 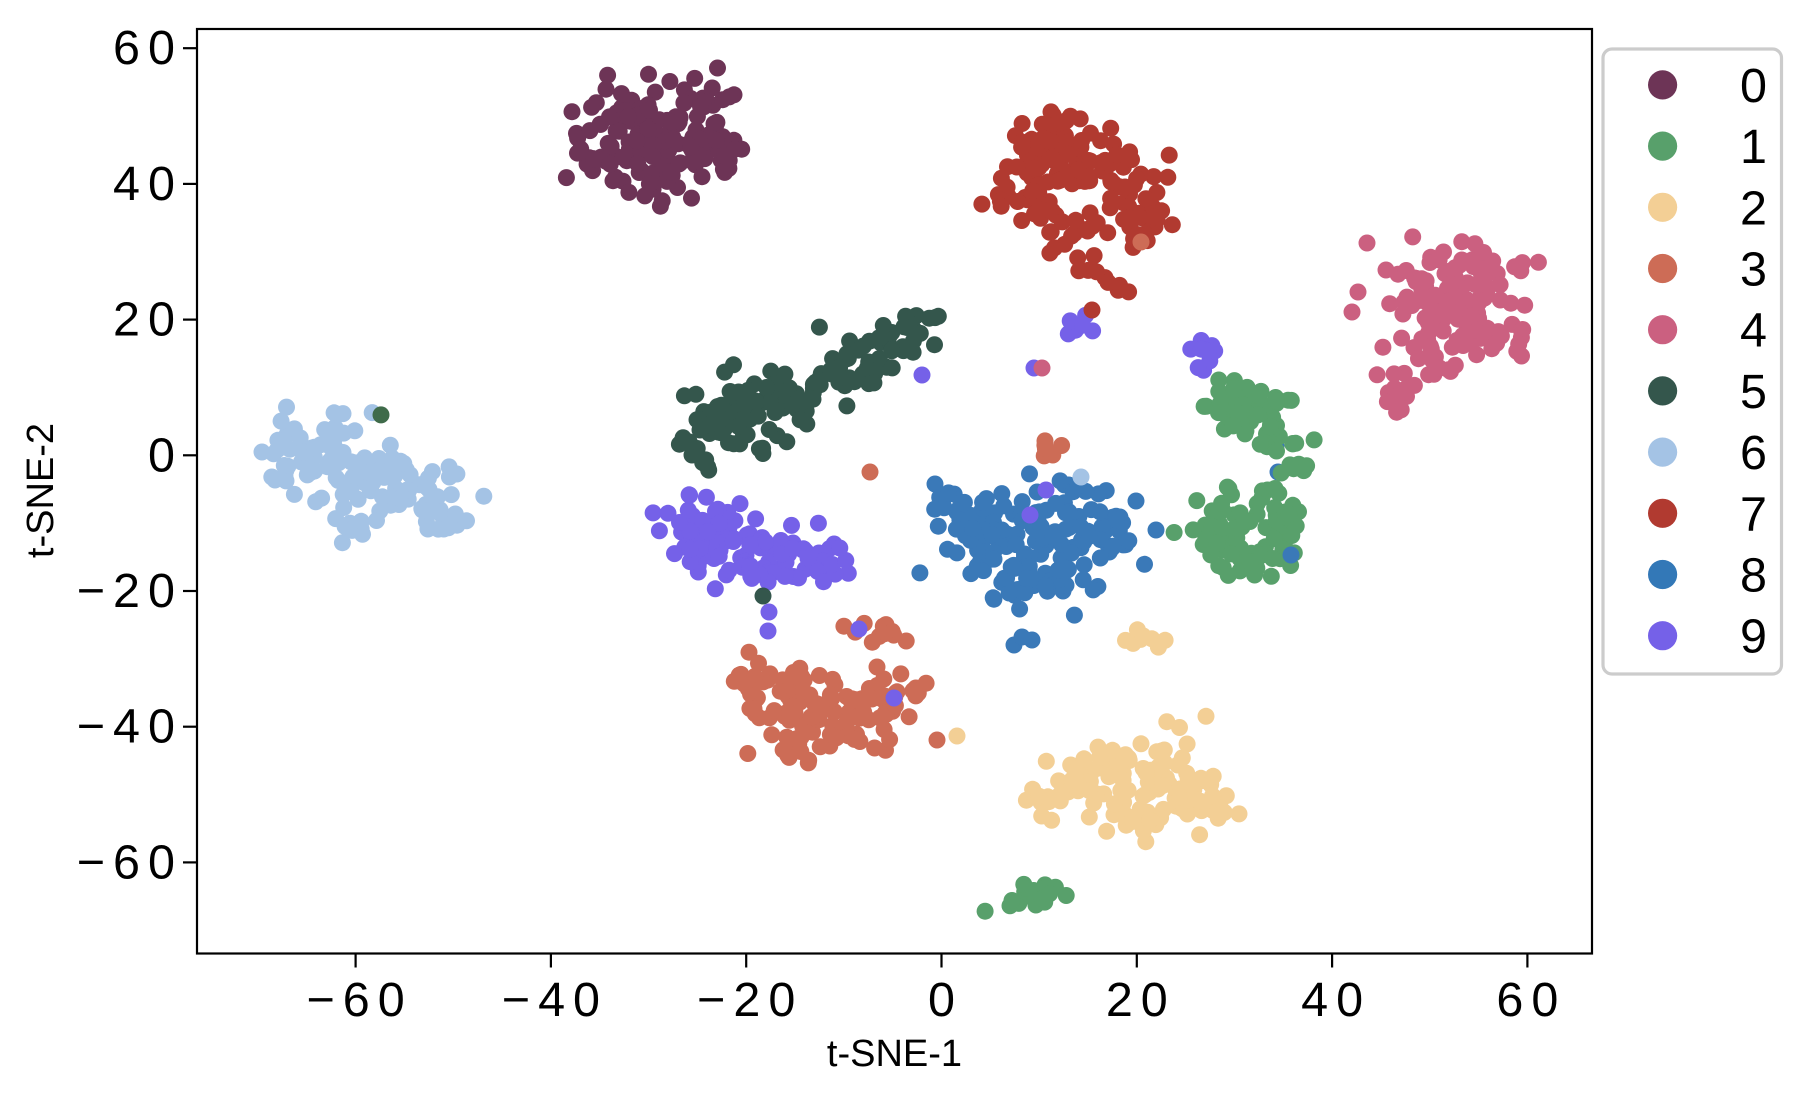 I want to click on svg-text: 3, so click(x=1753, y=270).